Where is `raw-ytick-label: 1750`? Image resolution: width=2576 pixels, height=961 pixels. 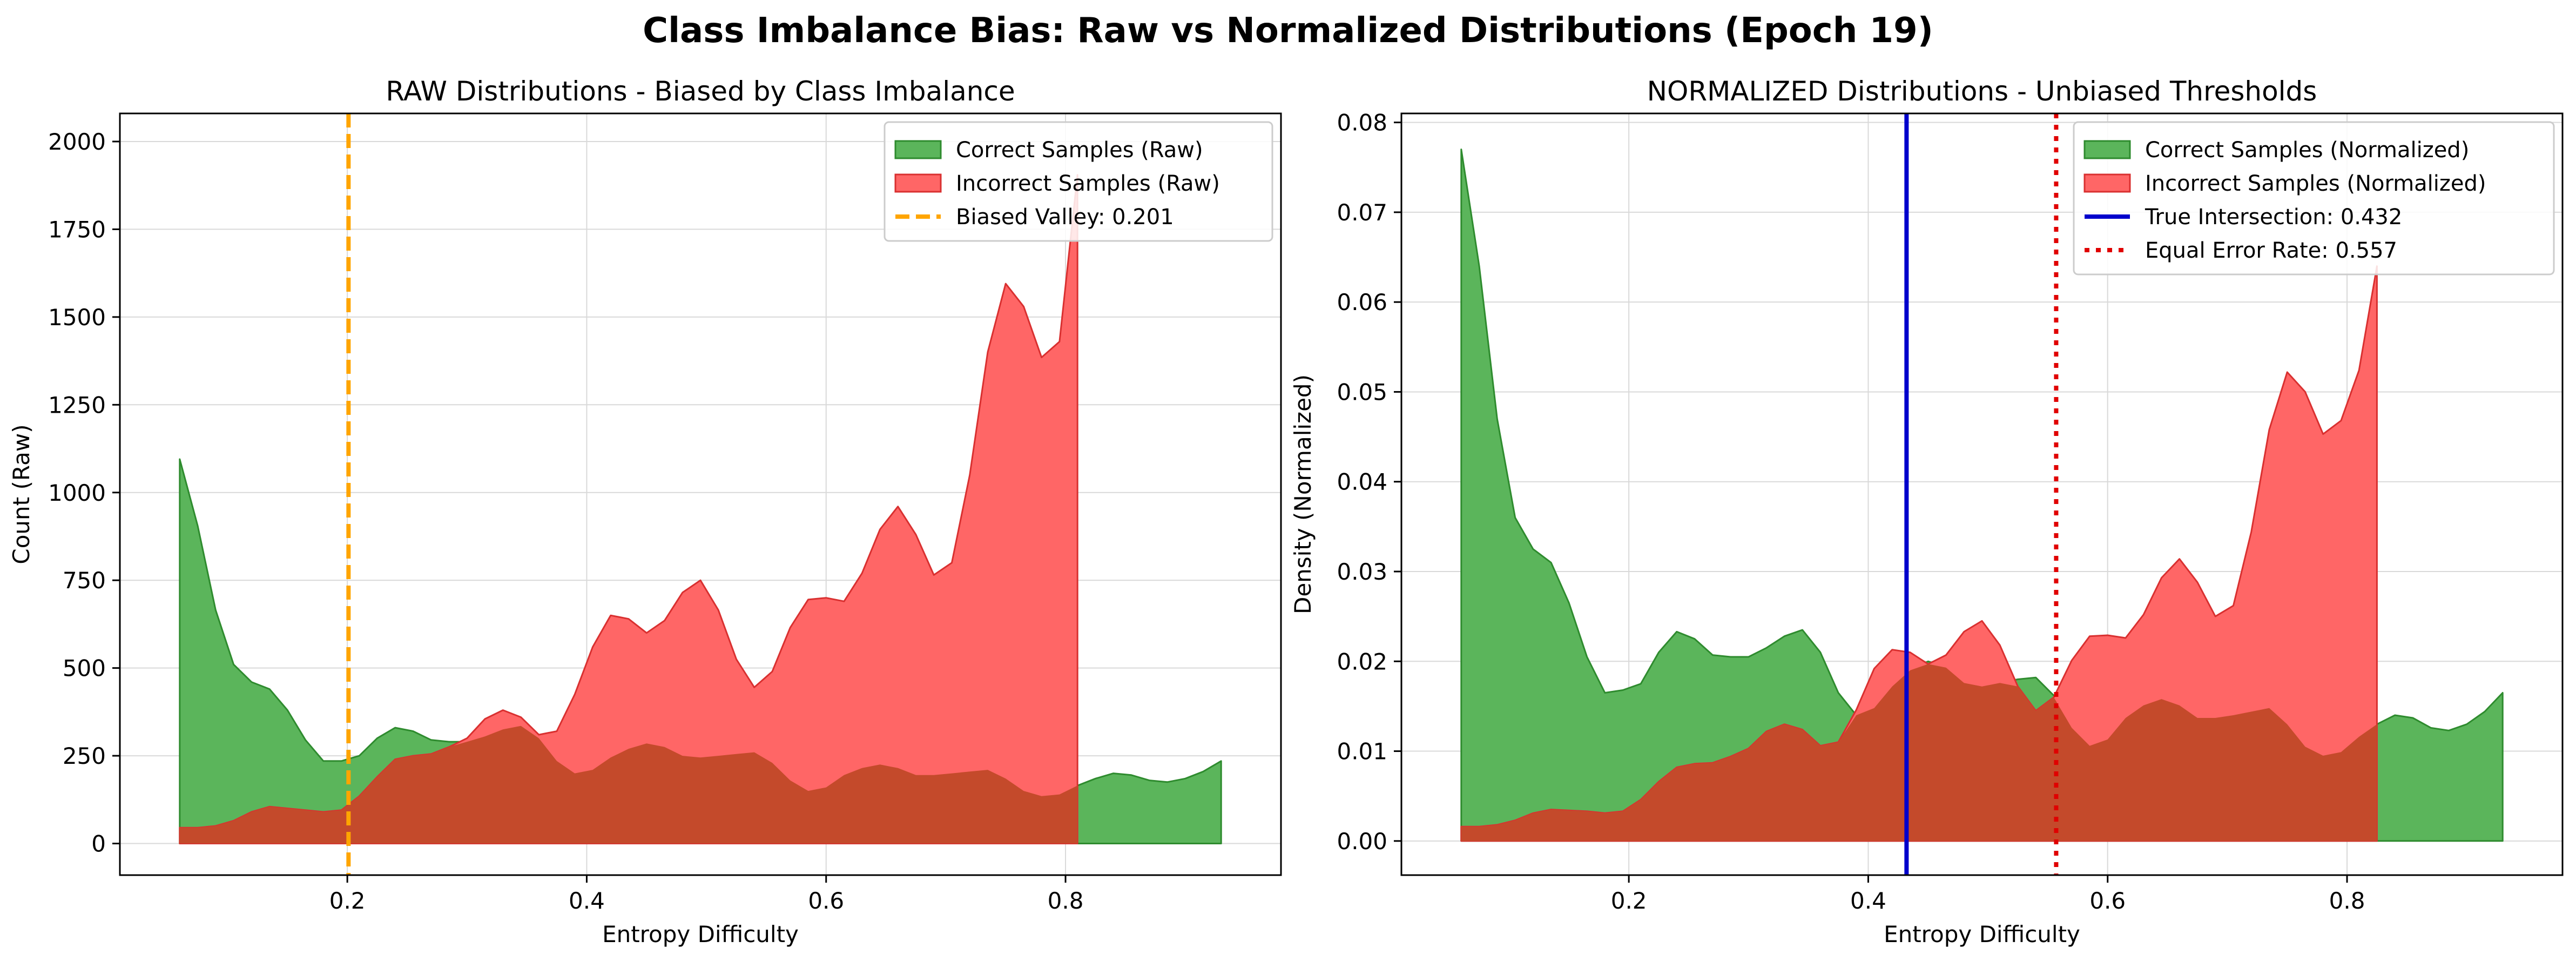
raw-ytick-label: 1750 is located at coordinates (77, 229).